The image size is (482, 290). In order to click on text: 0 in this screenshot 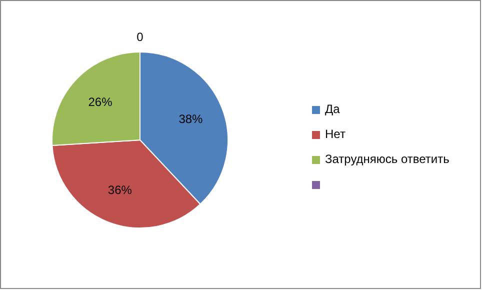, I will do `click(140, 37)`.